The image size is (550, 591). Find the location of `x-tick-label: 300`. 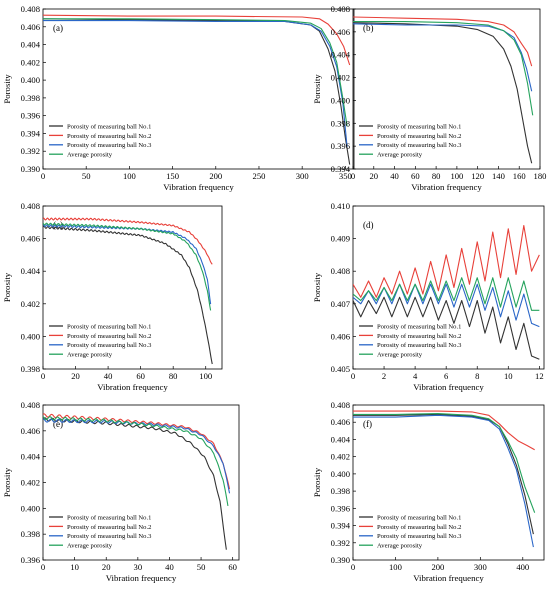

x-tick-label: 300 is located at coordinates (480, 567).